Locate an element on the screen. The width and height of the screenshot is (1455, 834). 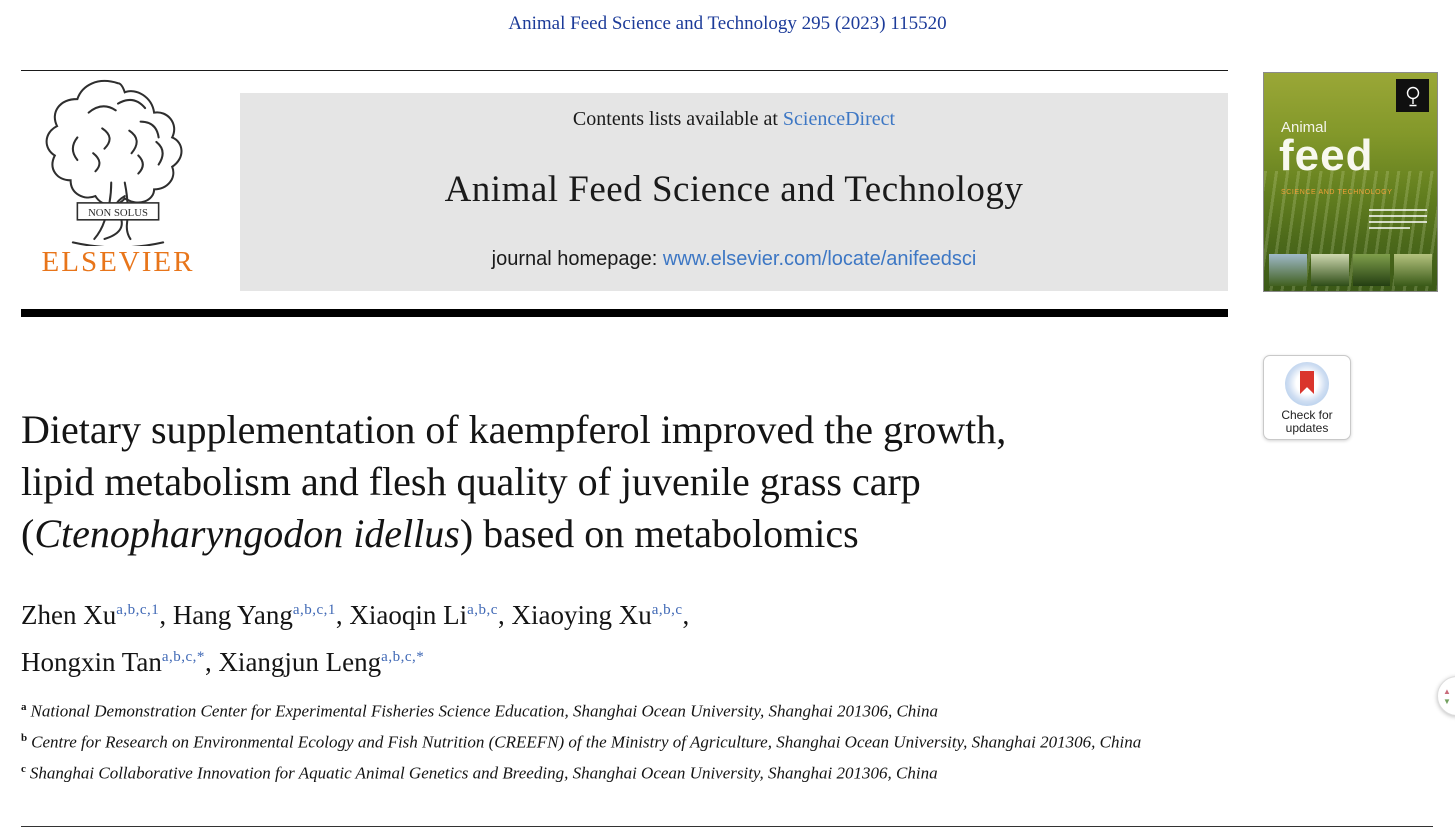
journal-title: Animal Feed Science and Technology is located at coordinates (734, 189).